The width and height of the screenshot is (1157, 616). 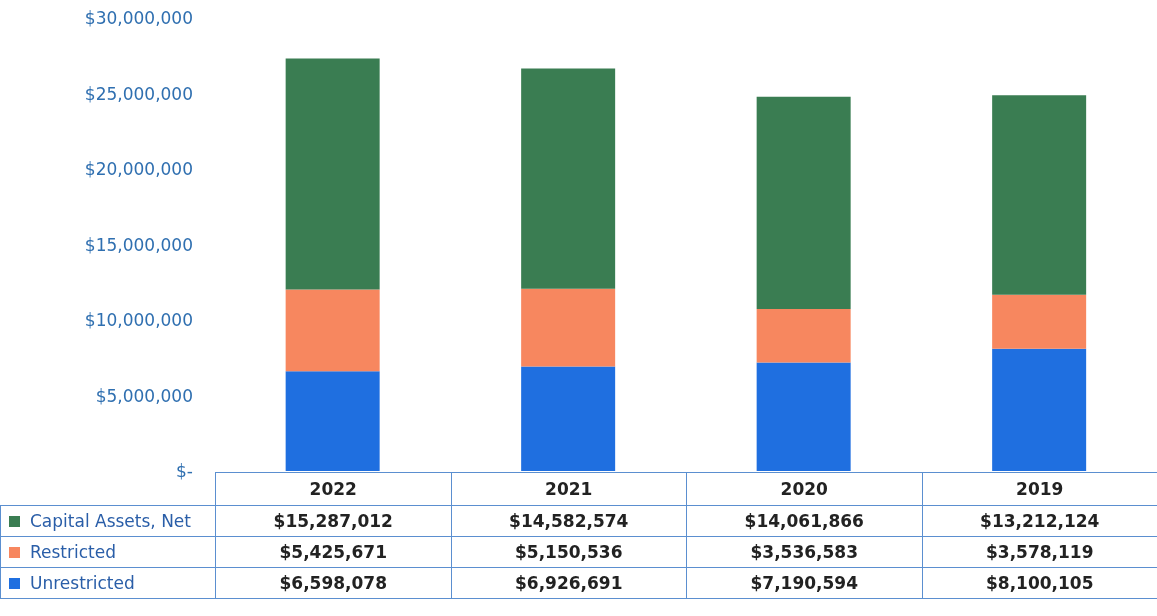 What do you see at coordinates (1039, 582) in the screenshot?
I see `data-label: $8,100,105` at bounding box center [1039, 582].